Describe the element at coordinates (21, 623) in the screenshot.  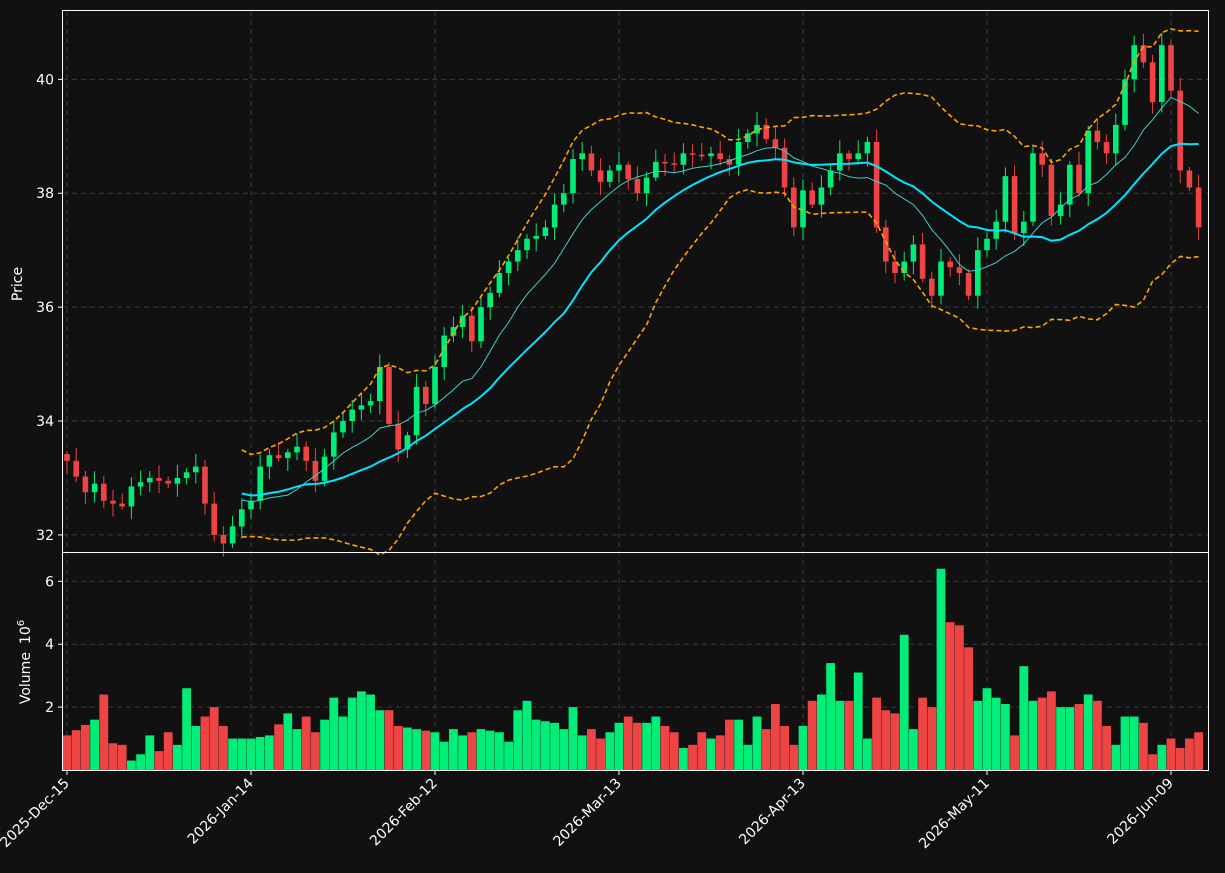
I see `volume-exponent-power: 6` at that location.